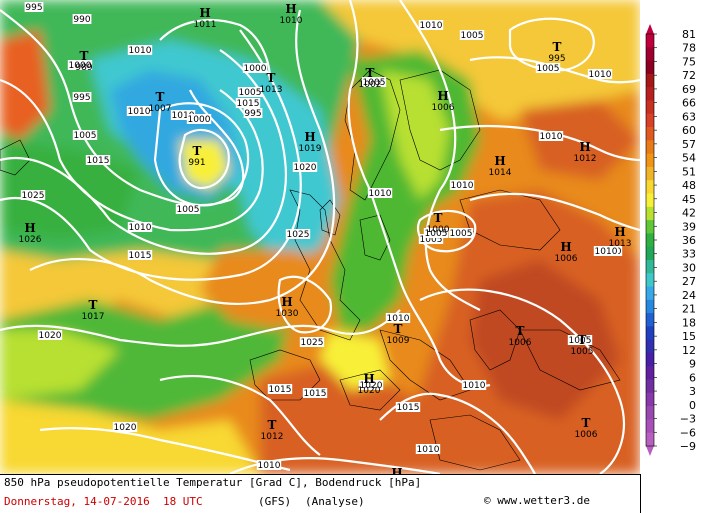  Describe the element at coordinates (689, 295) in the screenshot. I see `legend-label: 24` at that location.